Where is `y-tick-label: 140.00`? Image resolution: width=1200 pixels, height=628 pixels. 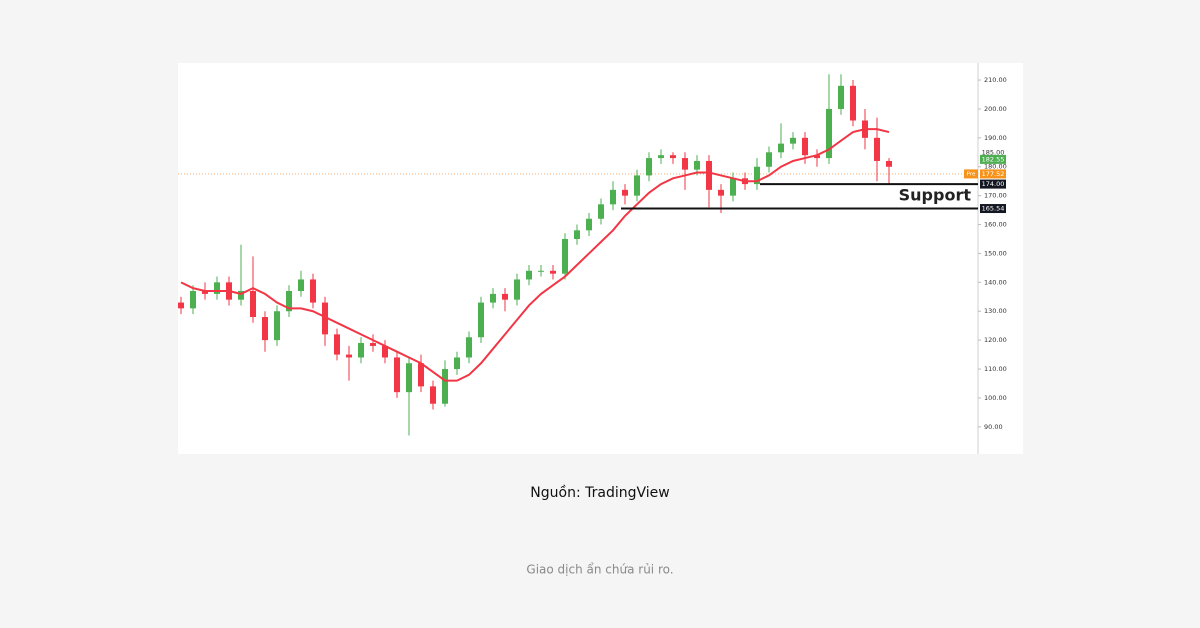 y-tick-label: 140.00 is located at coordinates (995, 282).